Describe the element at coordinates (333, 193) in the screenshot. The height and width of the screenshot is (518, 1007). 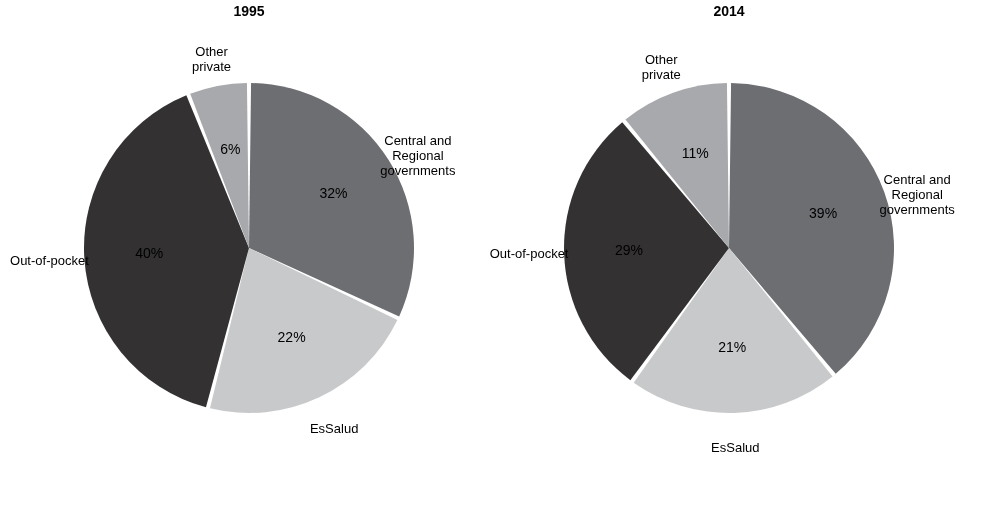
I see `data-label: 32%` at that location.